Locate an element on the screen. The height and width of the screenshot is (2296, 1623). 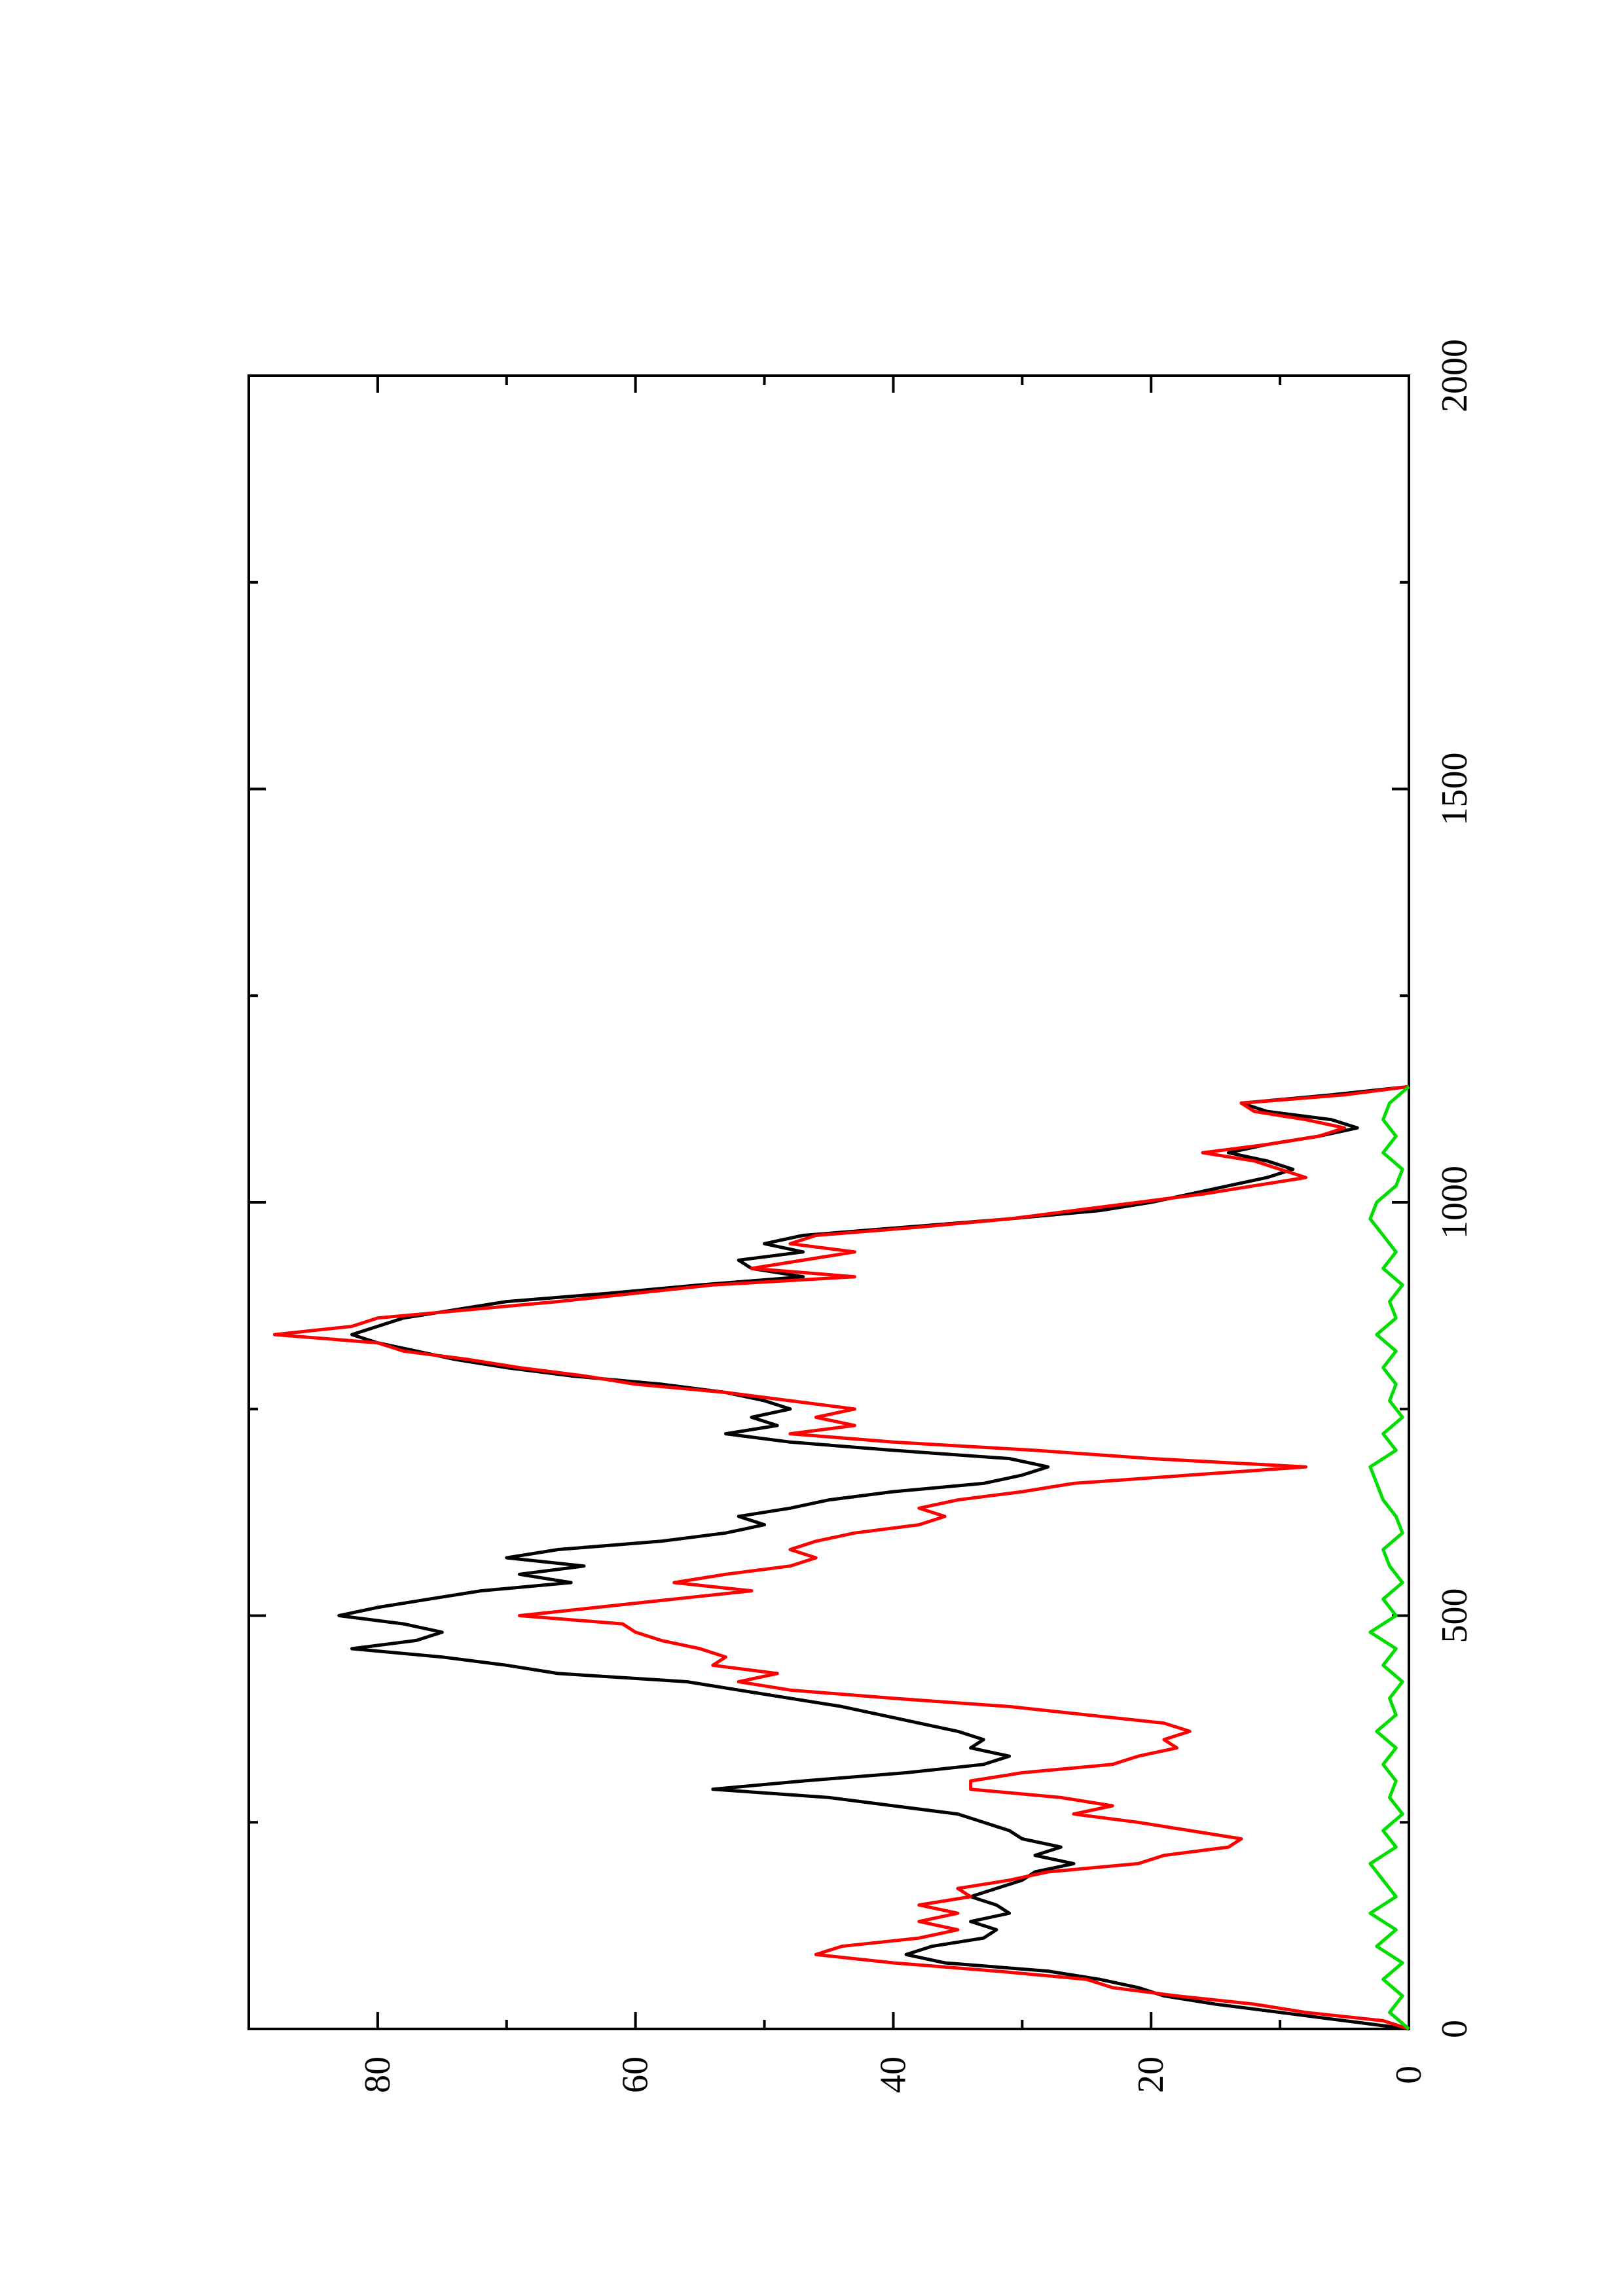
x-tick-label: 2000 is located at coordinates (1454, 376).